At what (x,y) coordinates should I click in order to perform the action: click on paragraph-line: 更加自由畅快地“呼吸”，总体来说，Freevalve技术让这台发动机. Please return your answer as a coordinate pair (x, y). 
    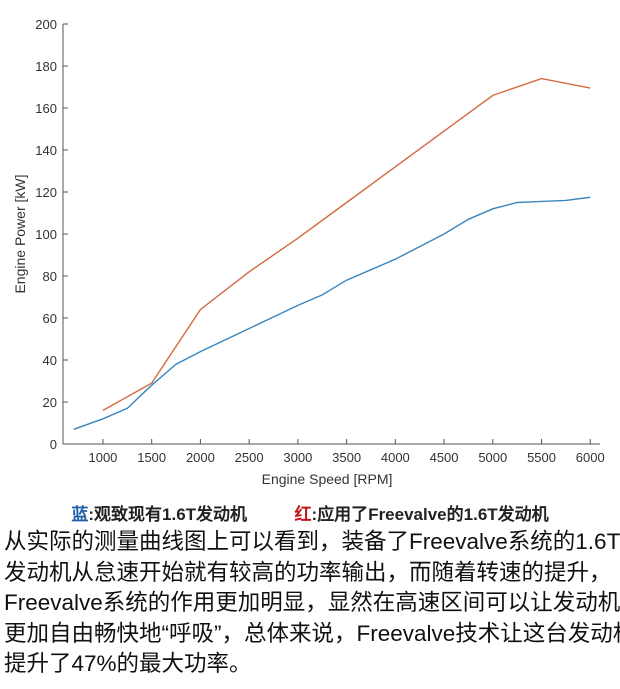
    Looking at the image, I should click on (312, 633).